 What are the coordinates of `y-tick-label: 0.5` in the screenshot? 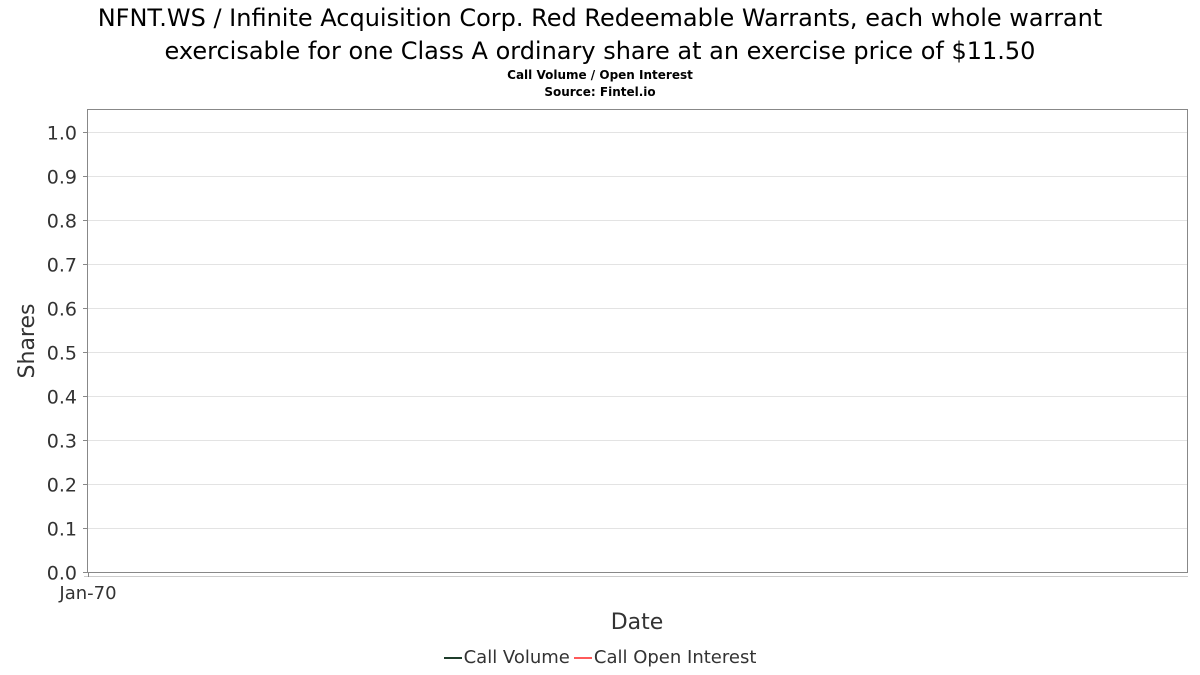 It's located at (62, 354).